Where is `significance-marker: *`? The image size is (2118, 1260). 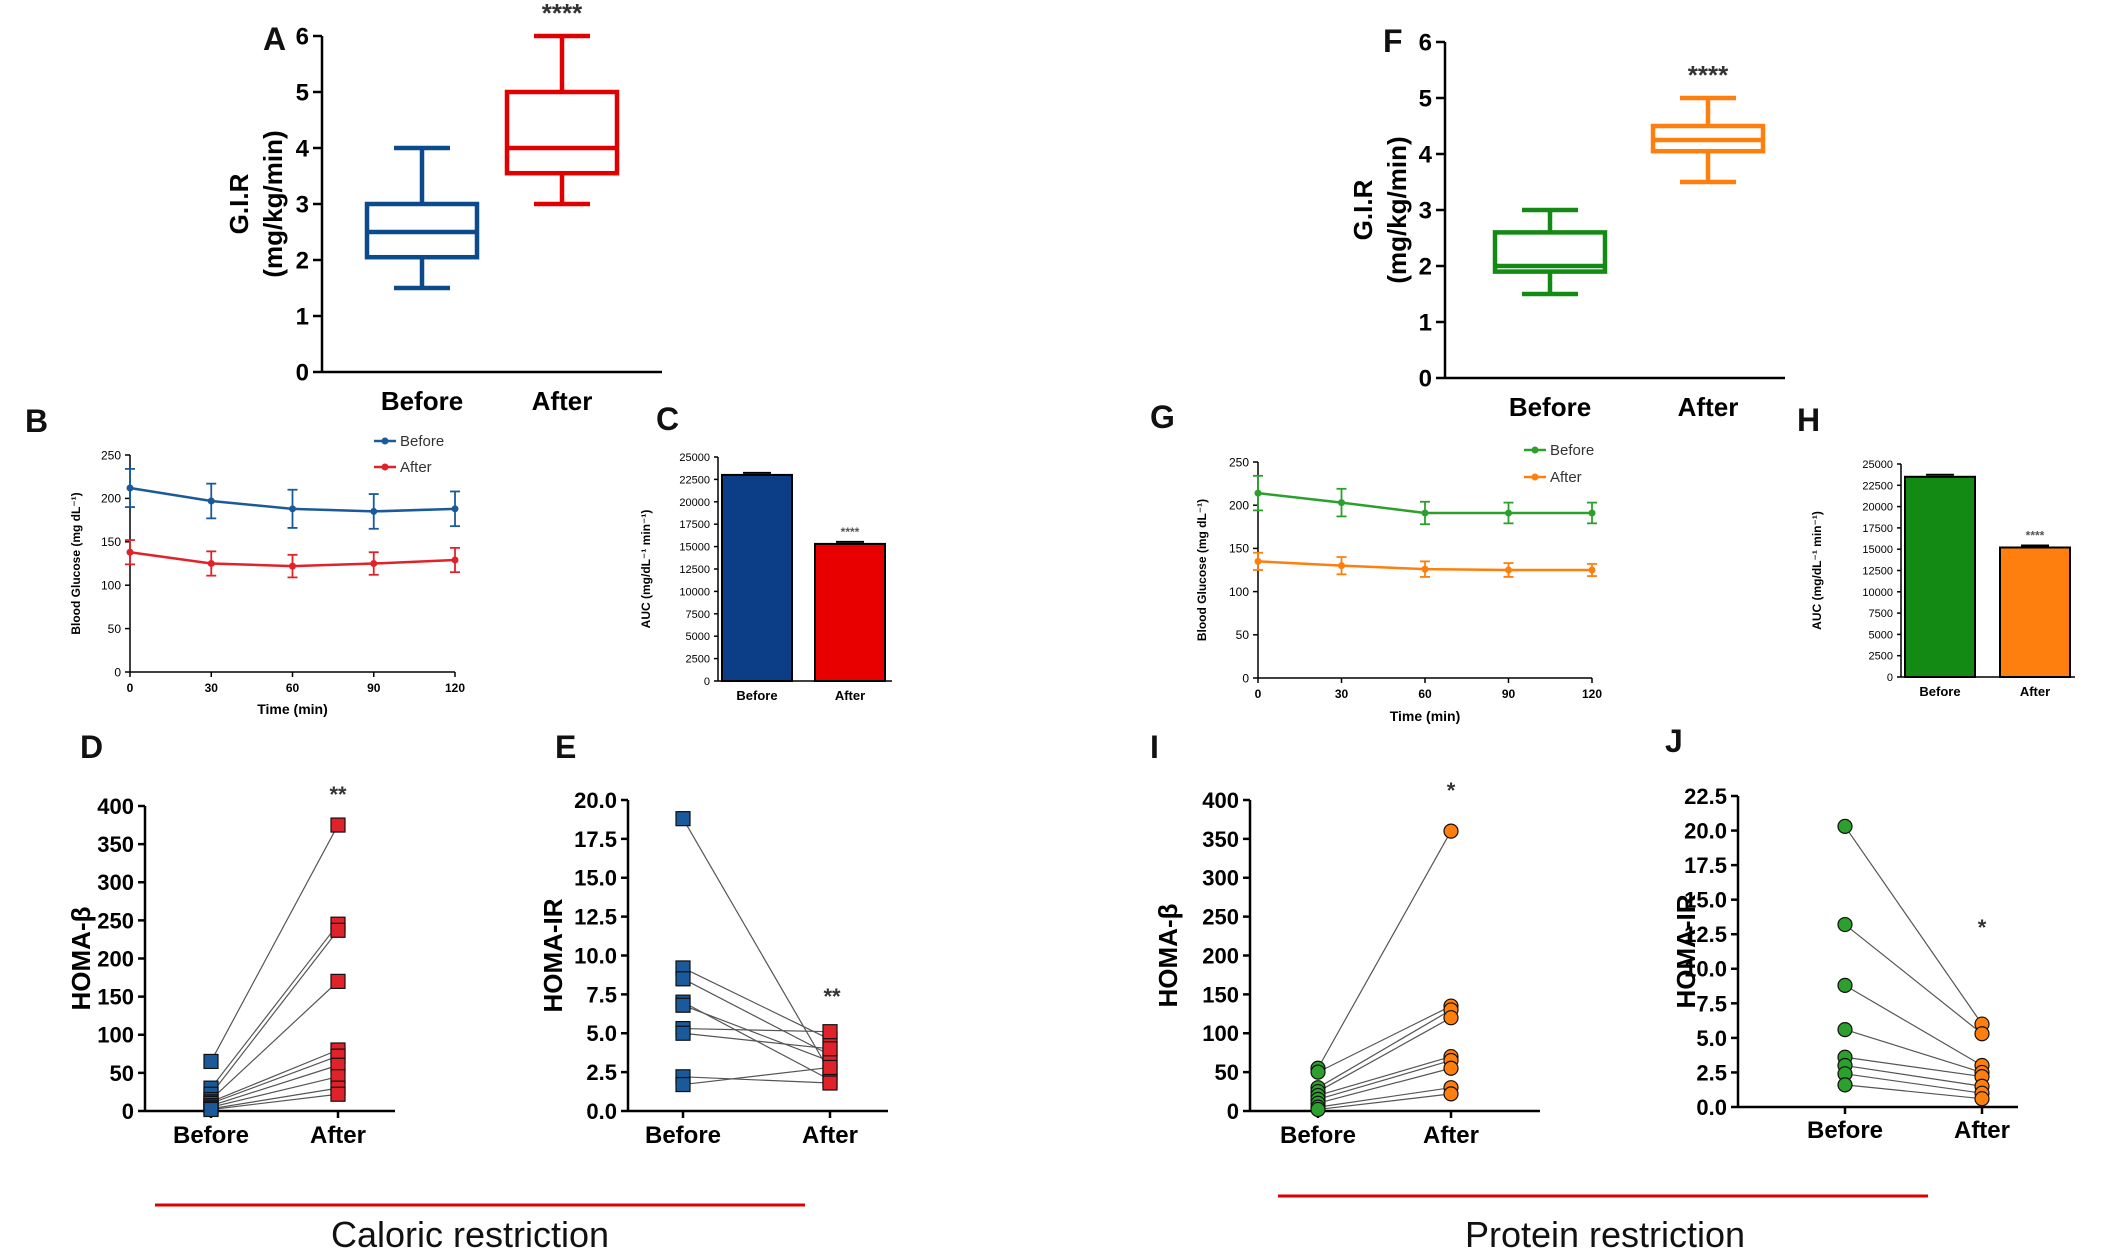
significance-marker: * is located at coordinates (1451, 790).